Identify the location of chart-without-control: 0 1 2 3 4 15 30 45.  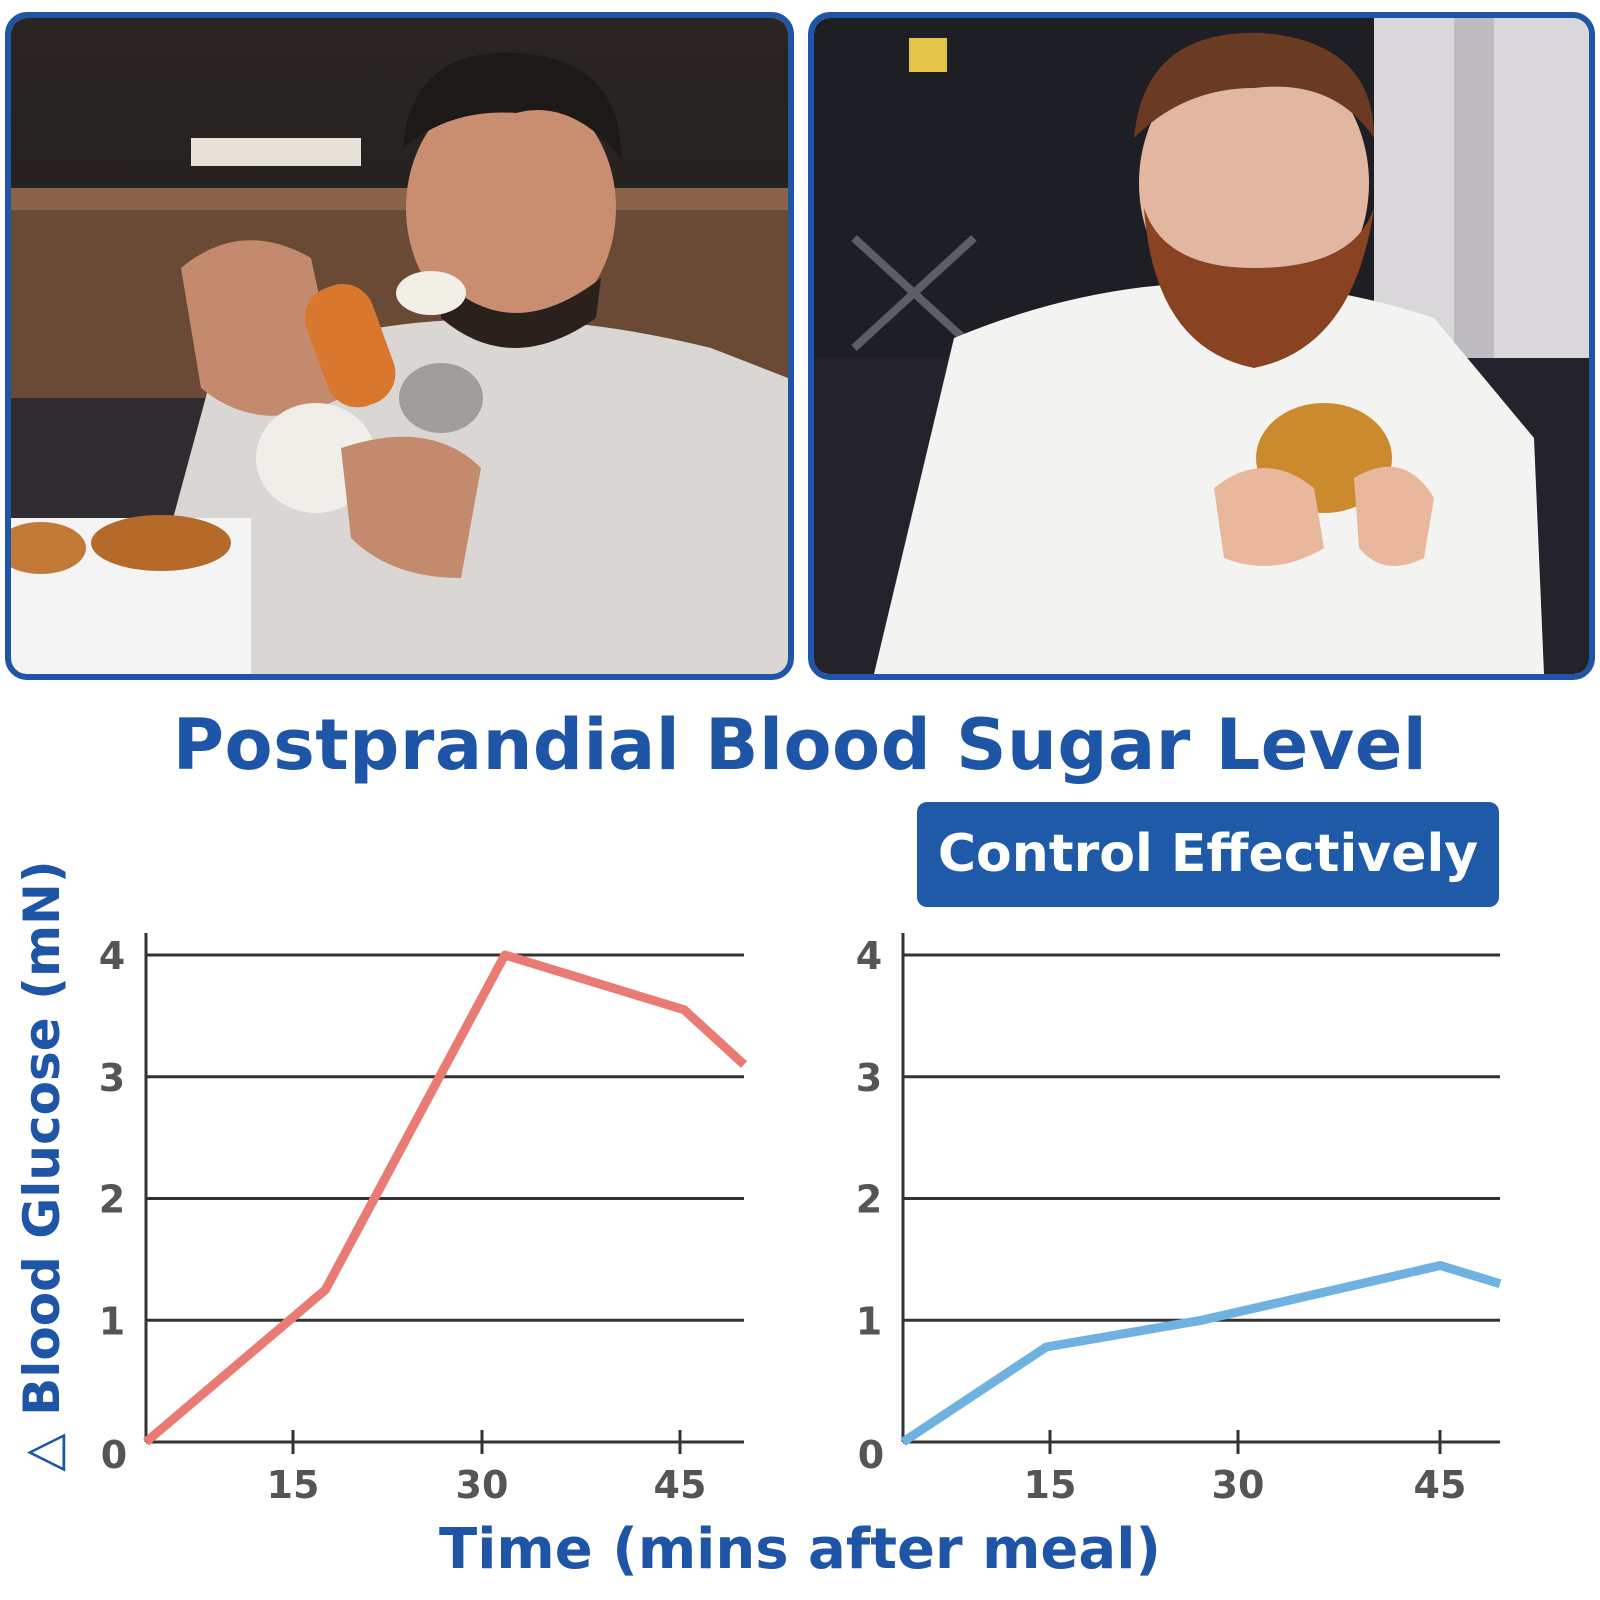
(423, 1220).